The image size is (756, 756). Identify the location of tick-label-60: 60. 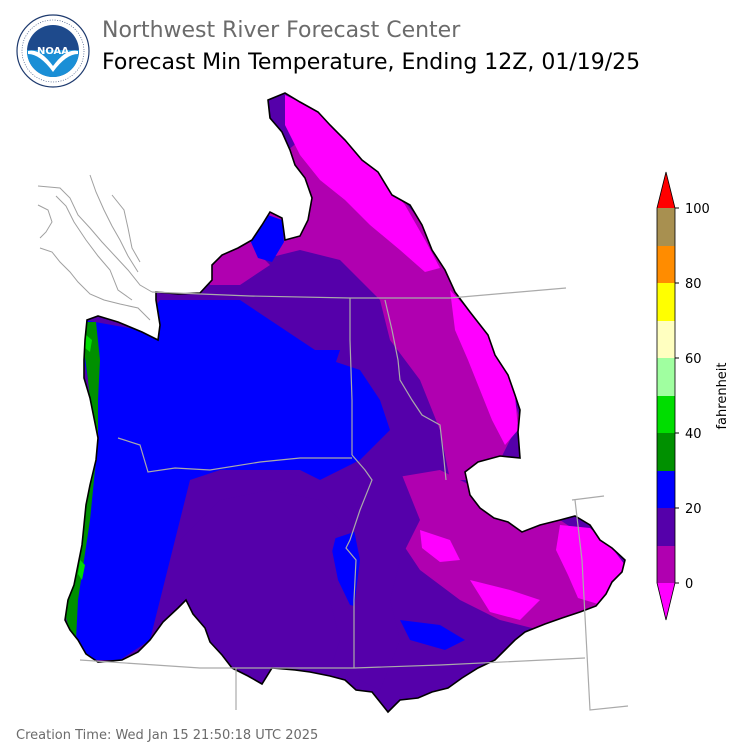
(693, 359).